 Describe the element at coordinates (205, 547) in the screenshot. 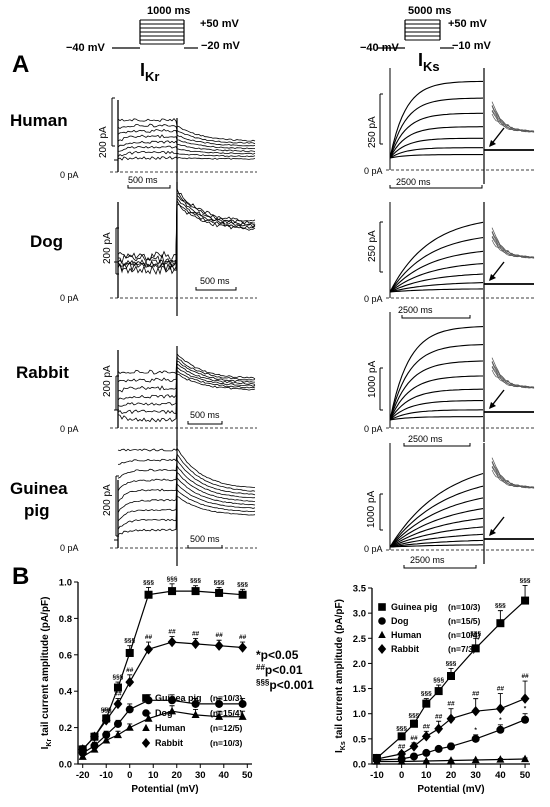

I see `time-scale-bar` at that location.